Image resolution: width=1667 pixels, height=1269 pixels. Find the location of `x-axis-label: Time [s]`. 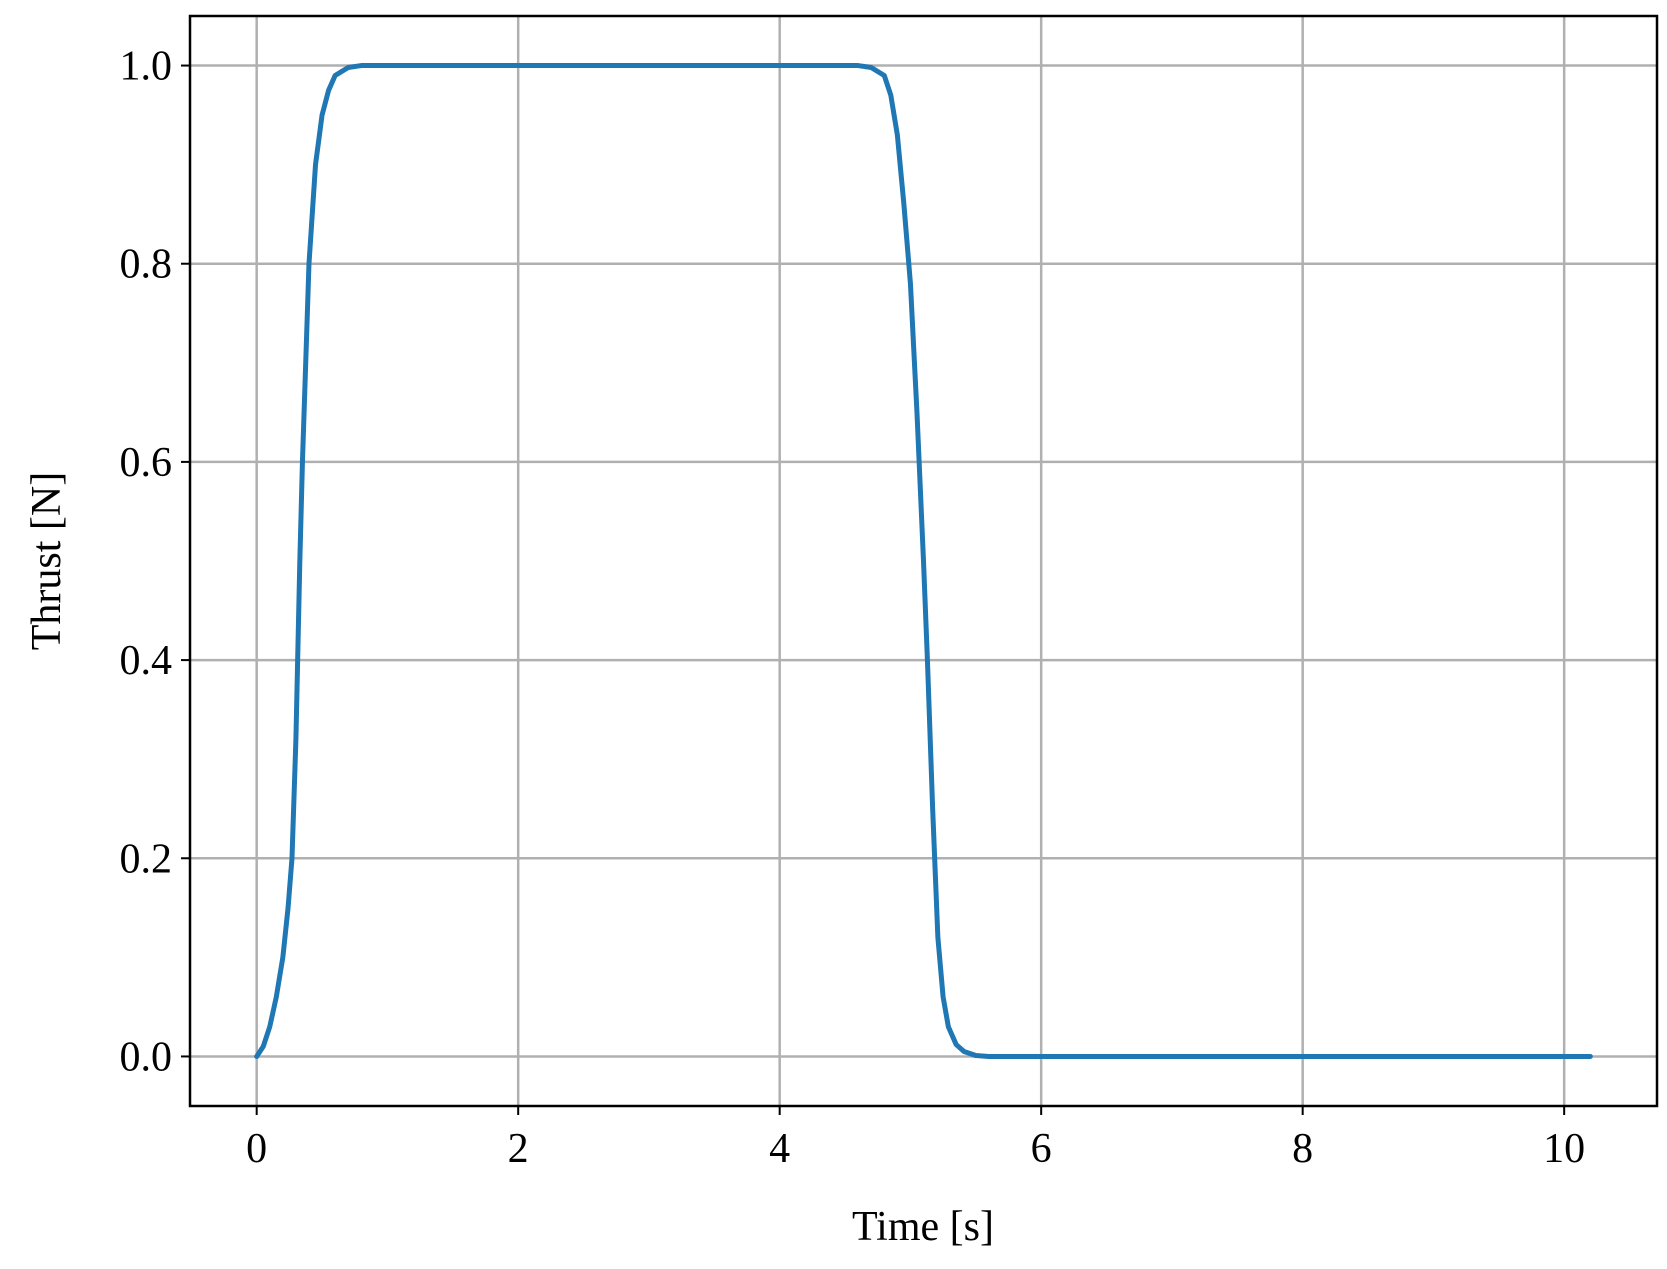

x-axis-label: Time [s] is located at coordinates (923, 1227).